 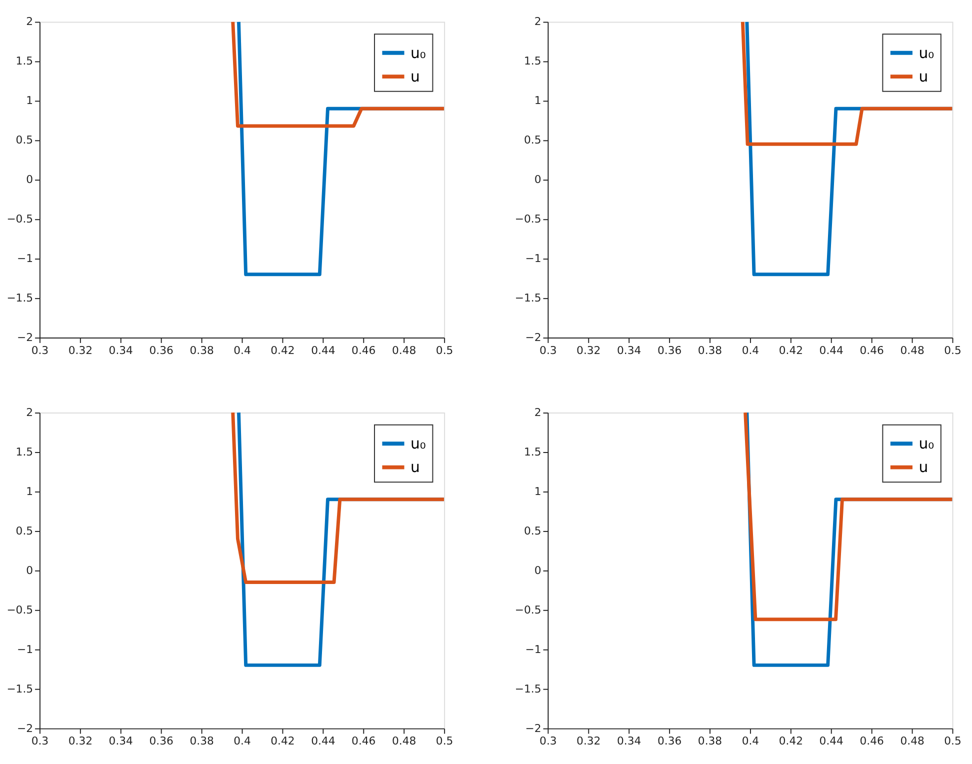 What do you see at coordinates (337, 498) in the screenshot?
I see `line-series` at bounding box center [337, 498].